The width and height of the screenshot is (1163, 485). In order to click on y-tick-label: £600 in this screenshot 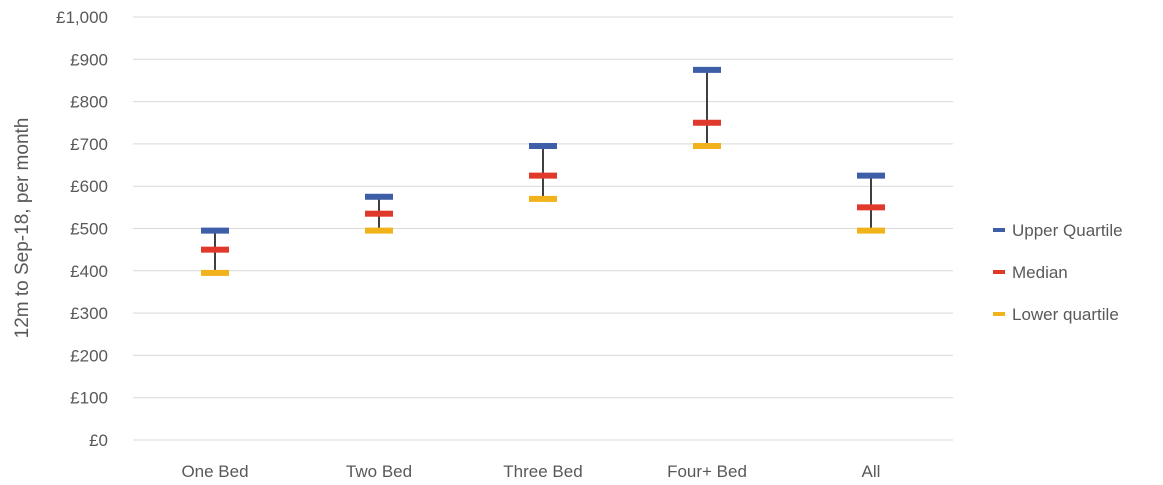, I will do `click(89, 186)`.